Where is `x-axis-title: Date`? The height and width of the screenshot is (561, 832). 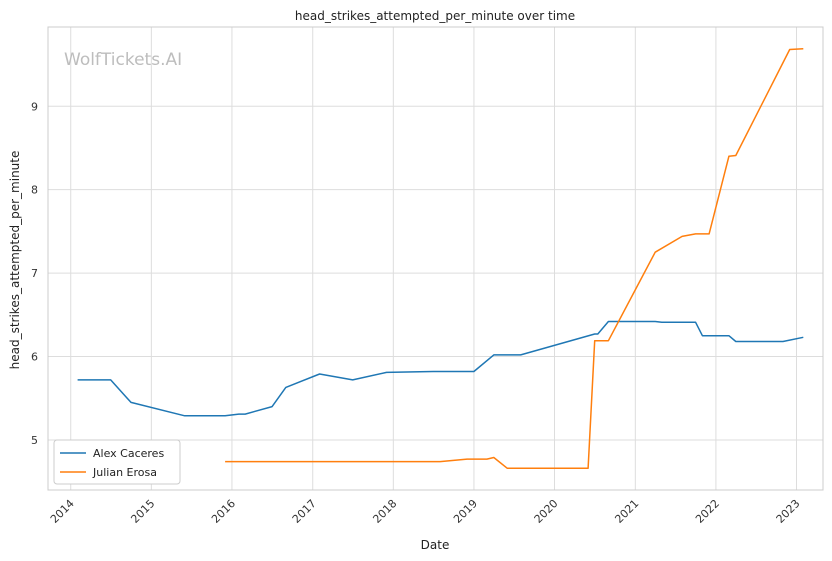
x-axis-title: Date is located at coordinates (435, 545).